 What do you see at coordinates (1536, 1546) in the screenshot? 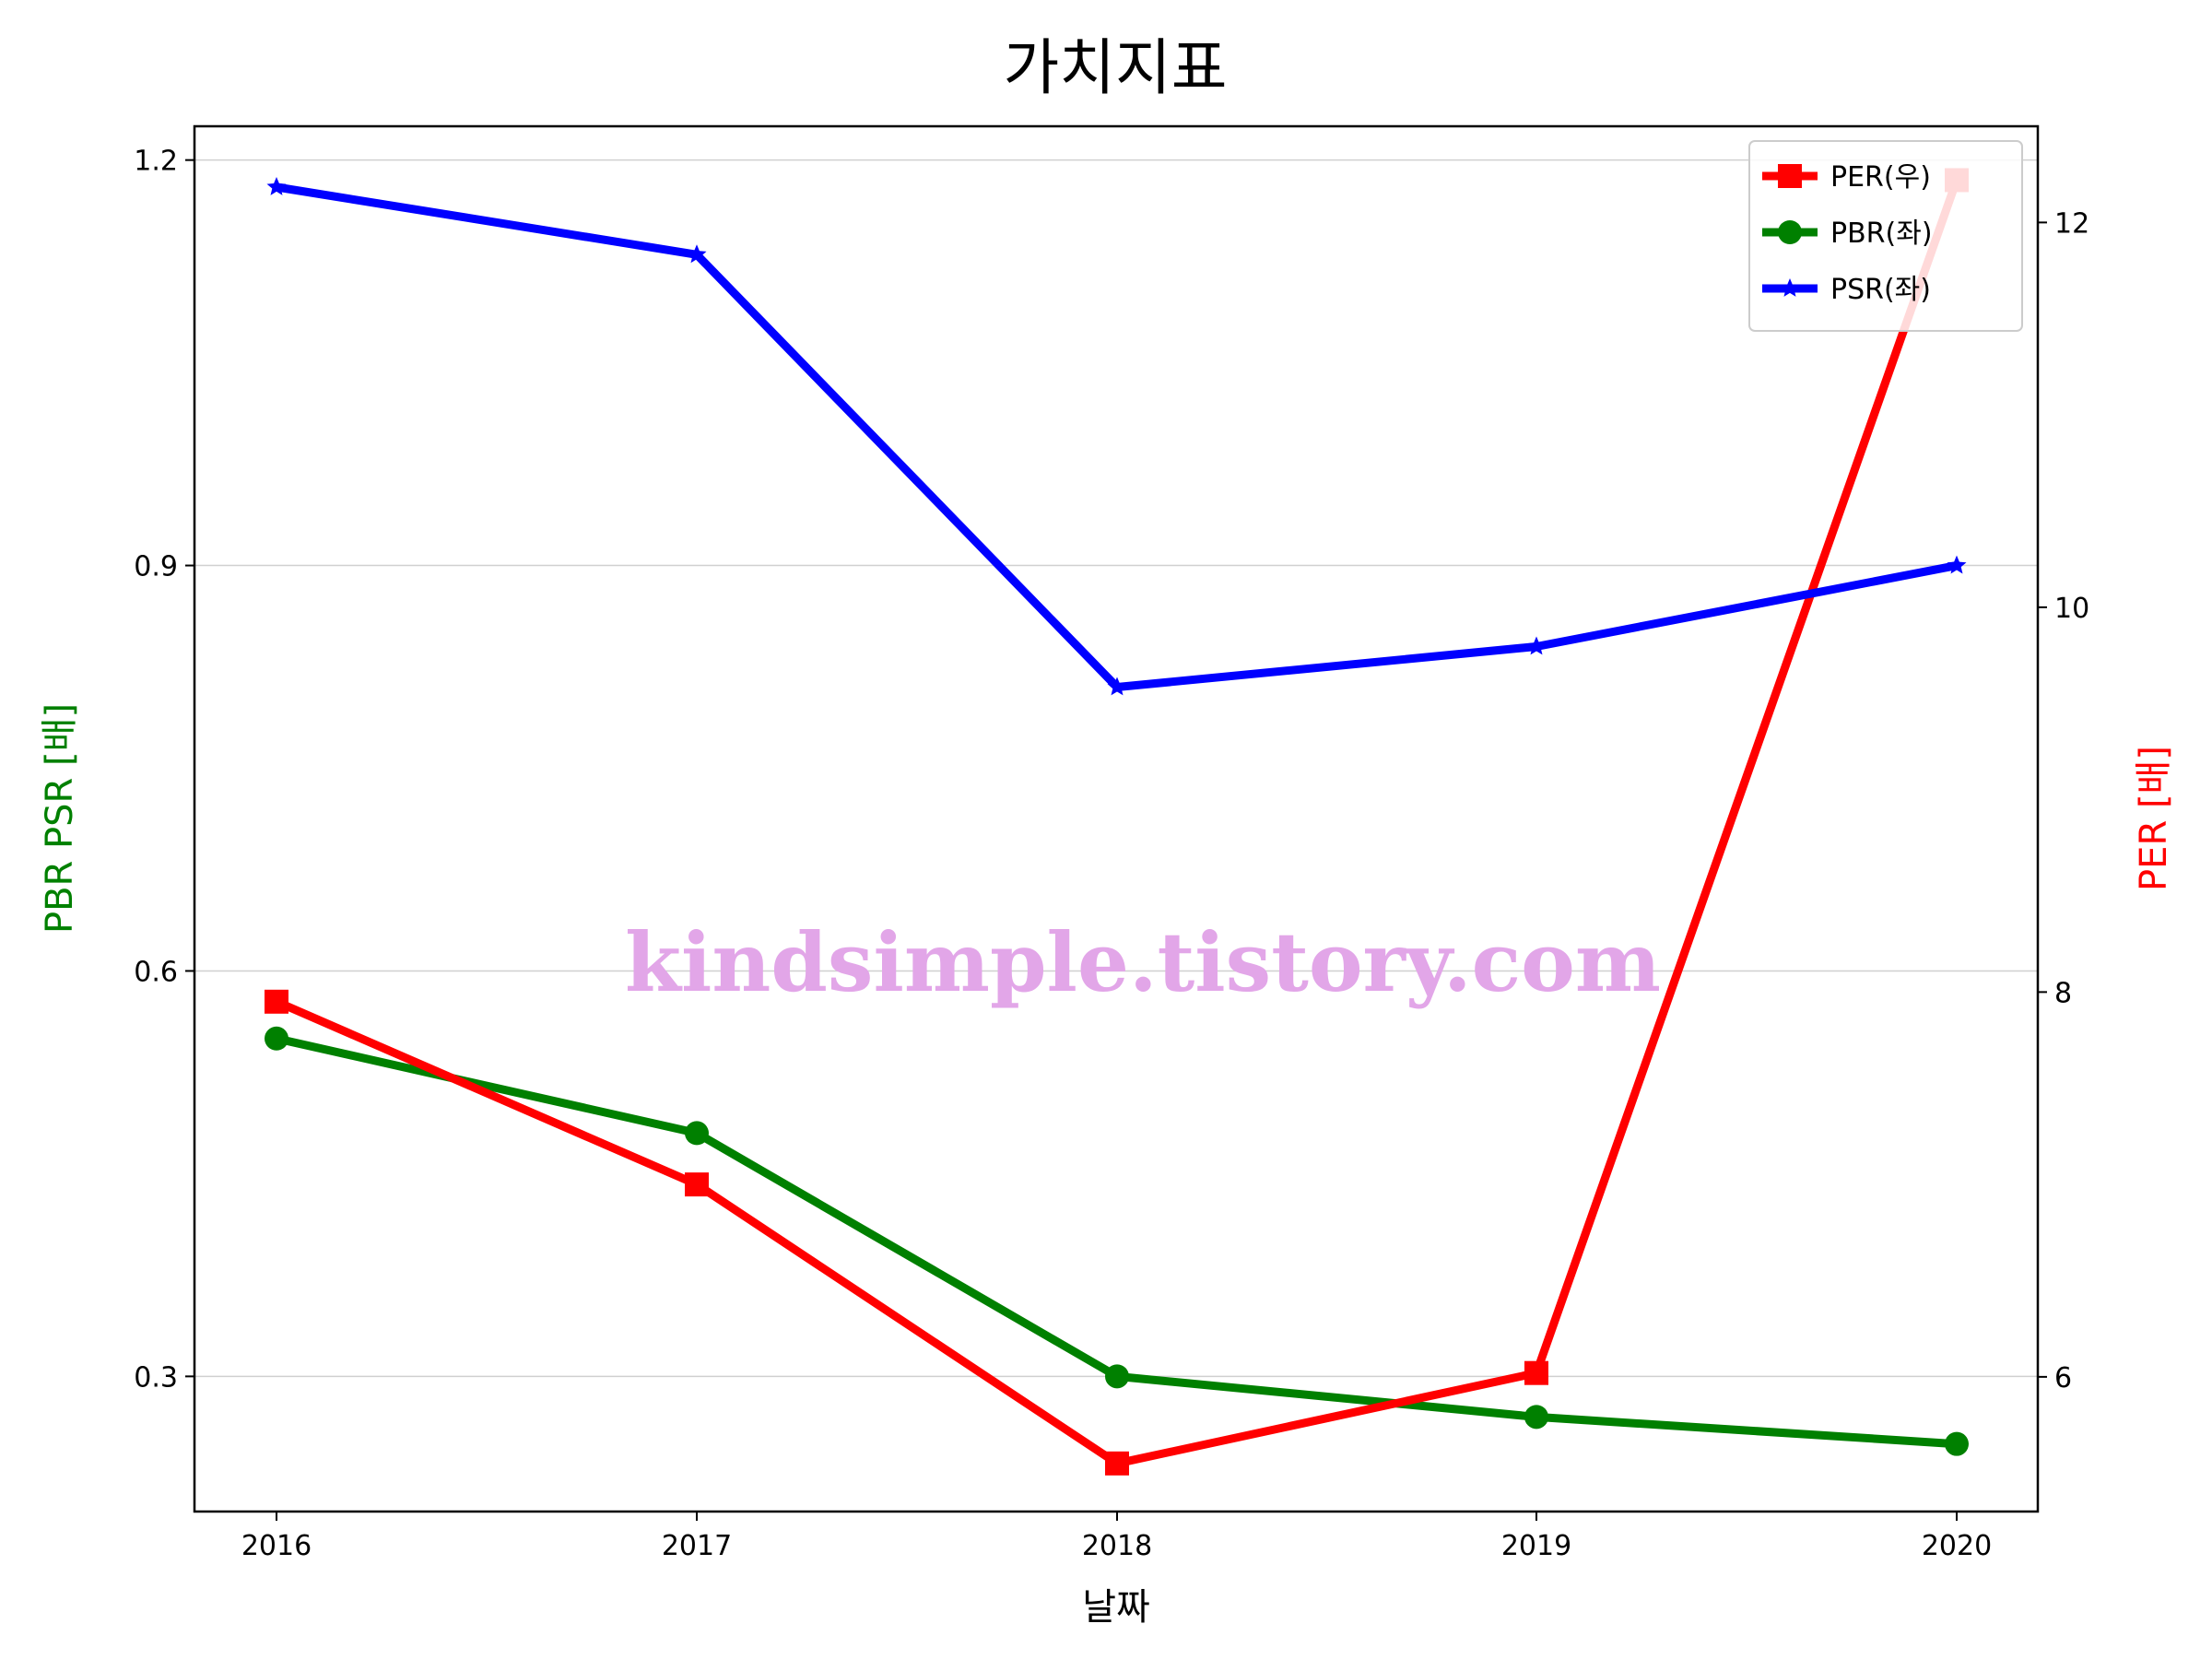
I see `x-tick-label: 2019` at bounding box center [1536, 1546].